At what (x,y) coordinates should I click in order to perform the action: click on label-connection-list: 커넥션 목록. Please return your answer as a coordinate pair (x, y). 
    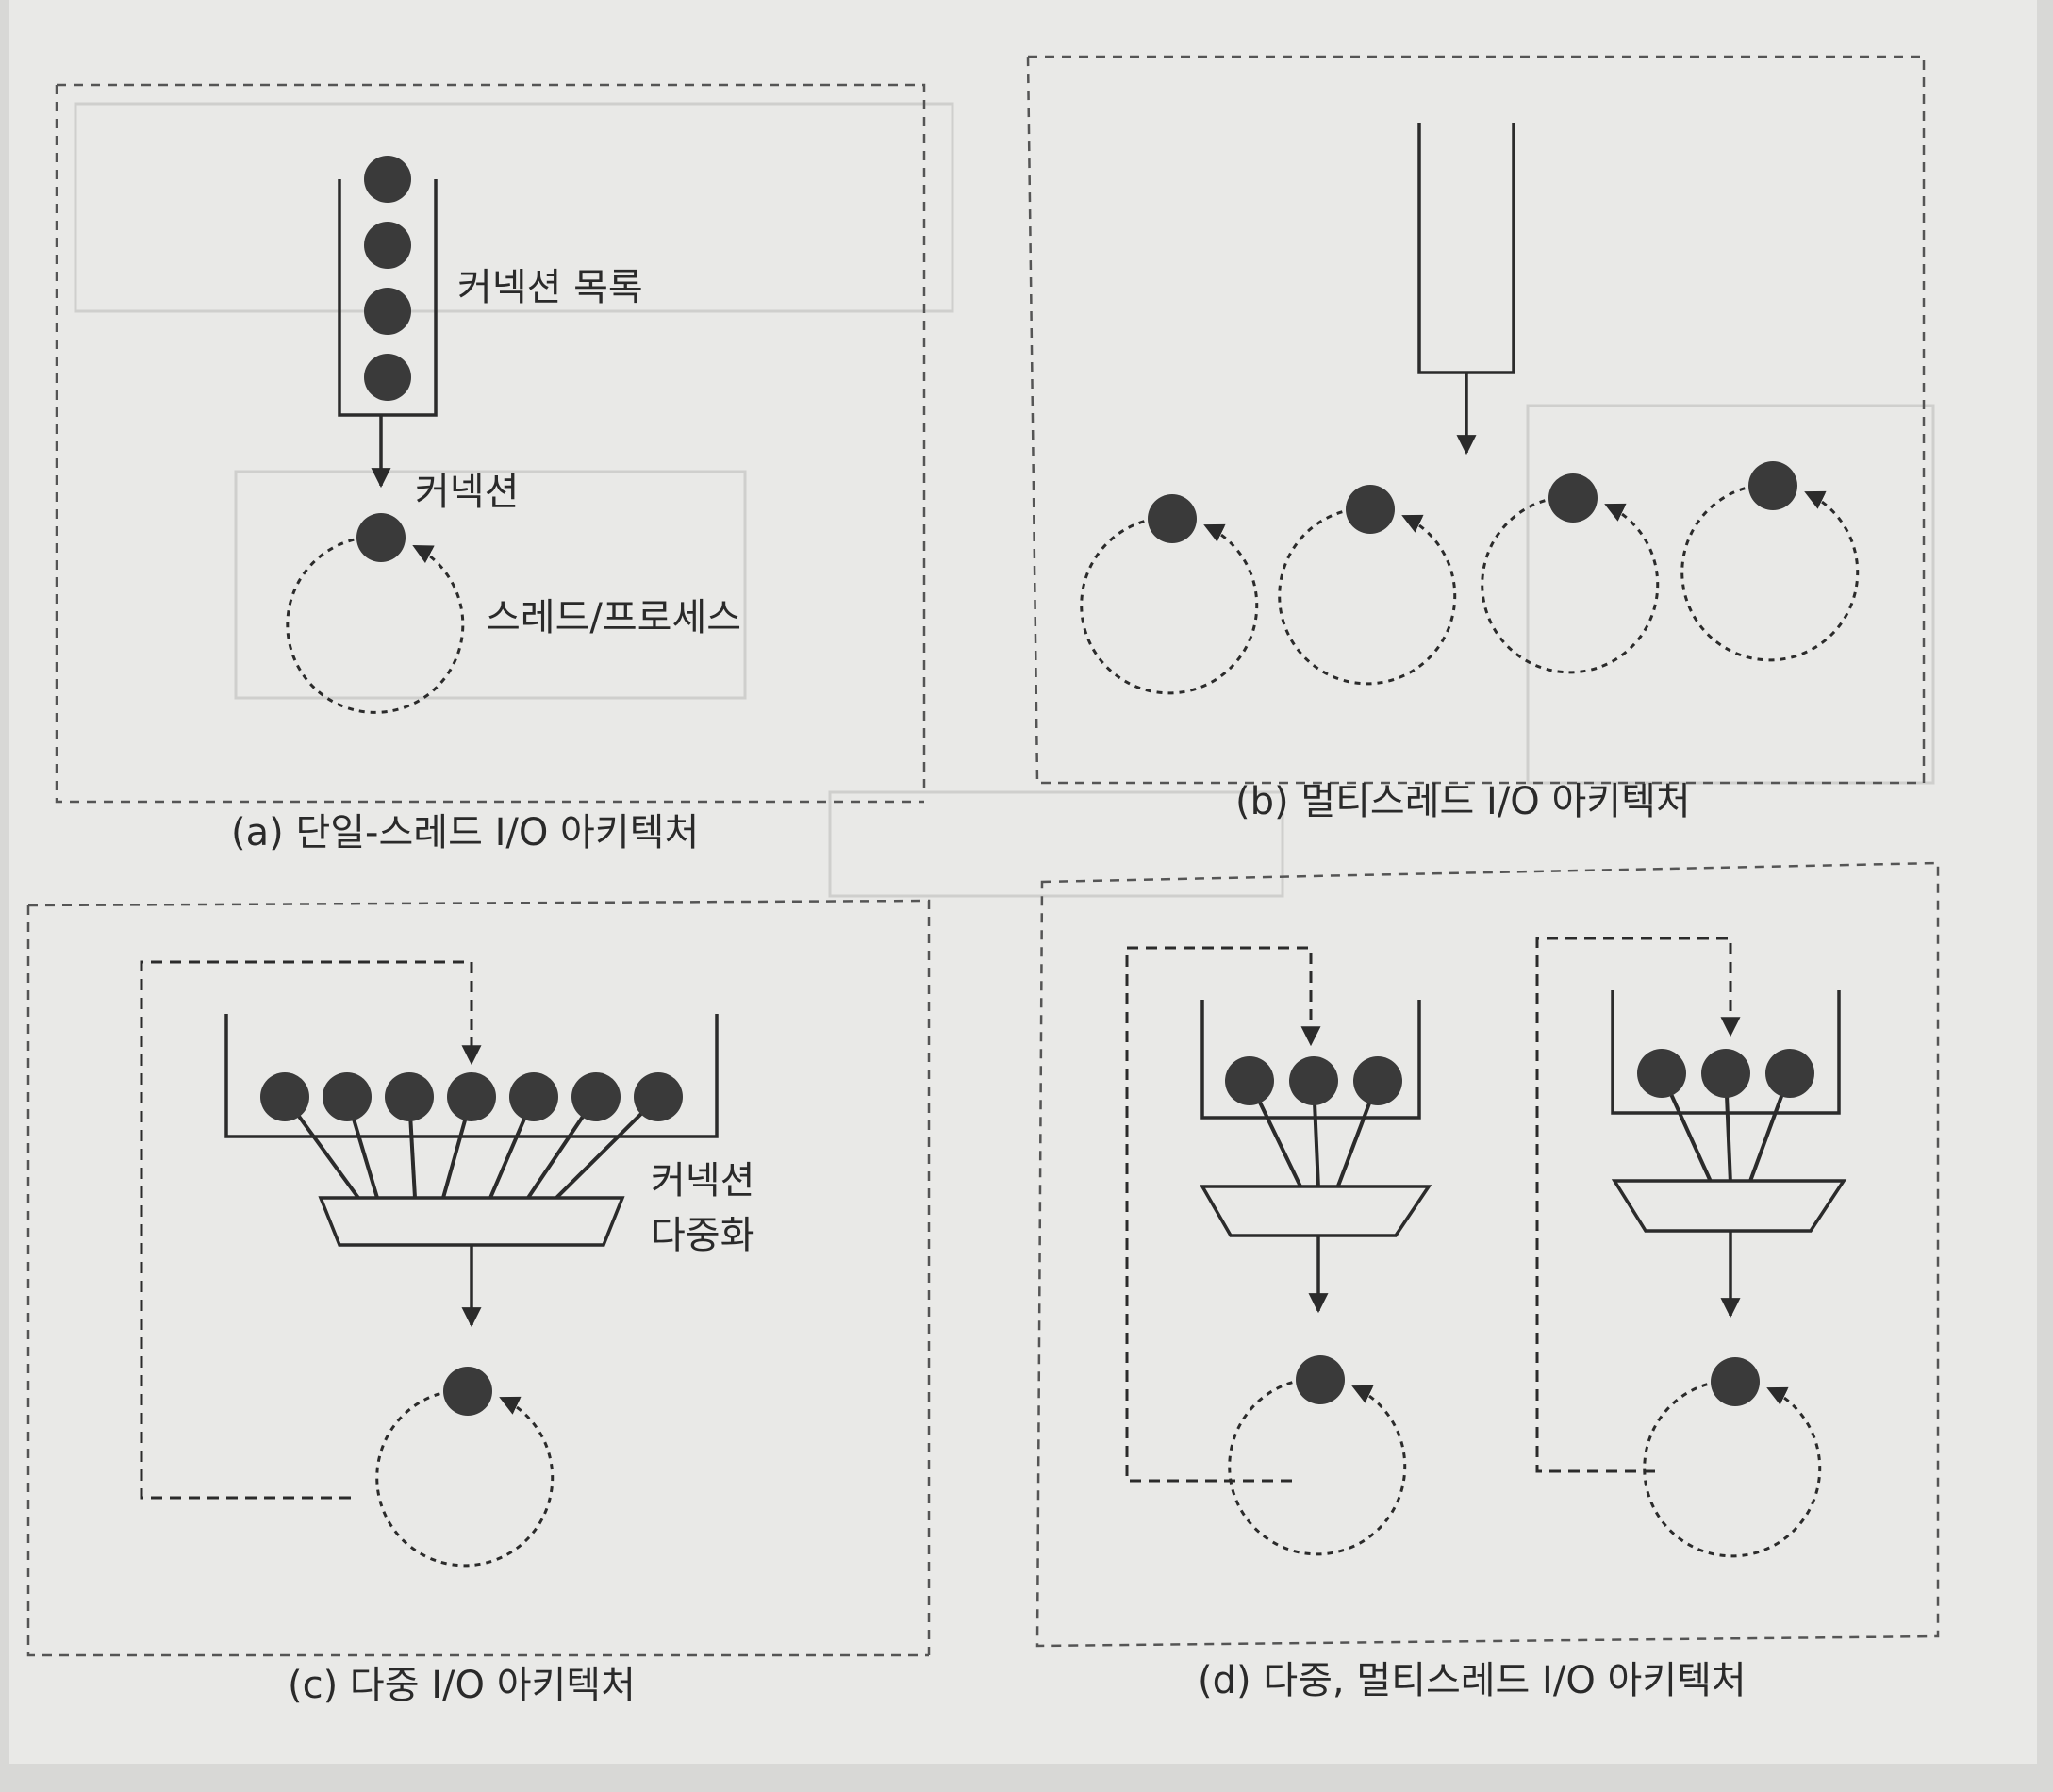
    Looking at the image, I should click on (550, 287).